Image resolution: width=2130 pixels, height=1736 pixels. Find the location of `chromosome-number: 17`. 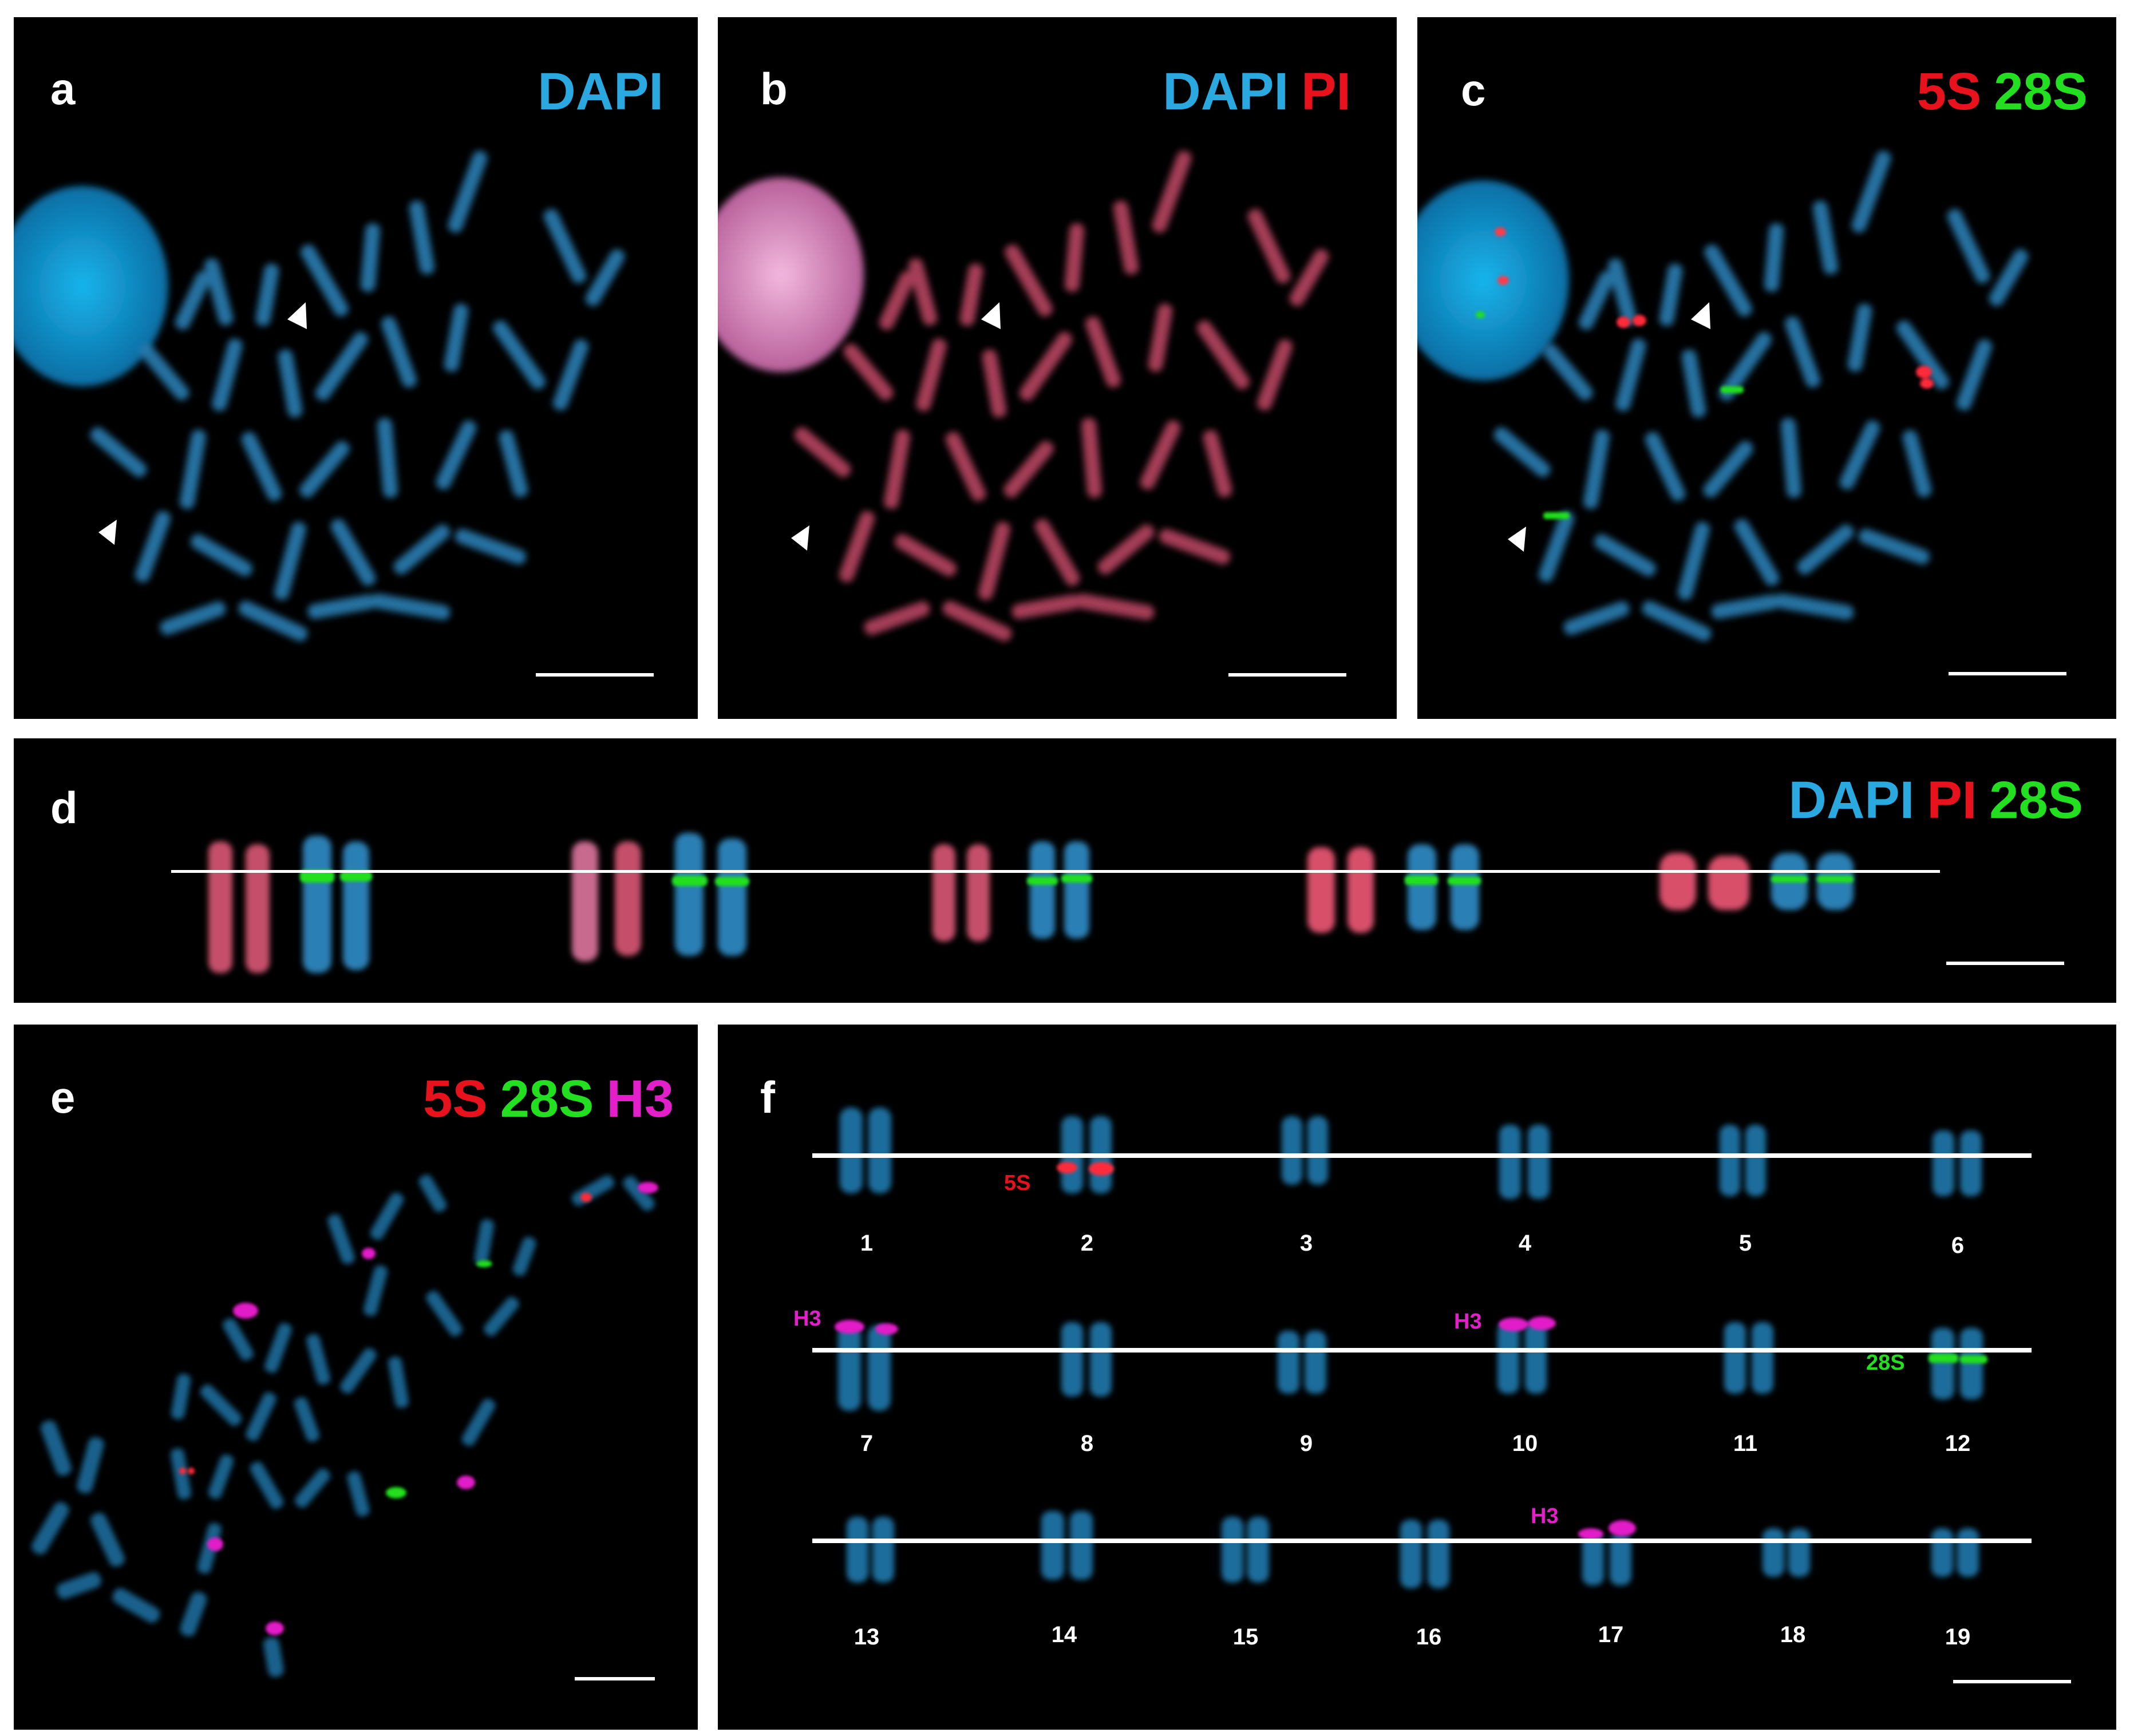

chromosome-number: 17 is located at coordinates (1611, 1634).